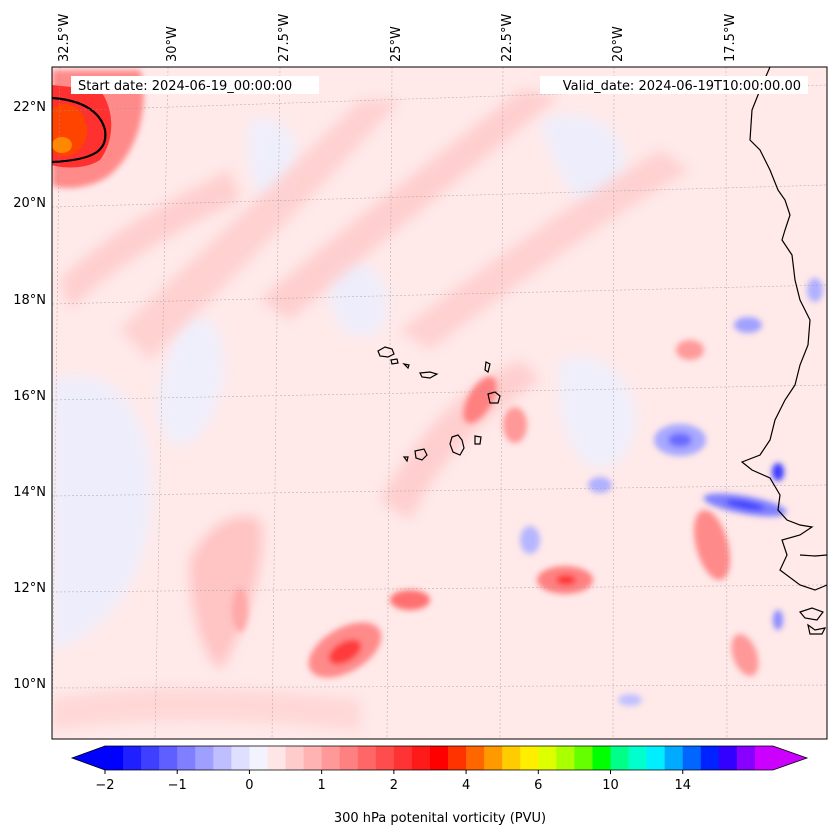 Image resolution: width=837 pixels, height=836 pixels. What do you see at coordinates (394, 785) in the screenshot?
I see `colorbar-tick-label: 2` at bounding box center [394, 785].